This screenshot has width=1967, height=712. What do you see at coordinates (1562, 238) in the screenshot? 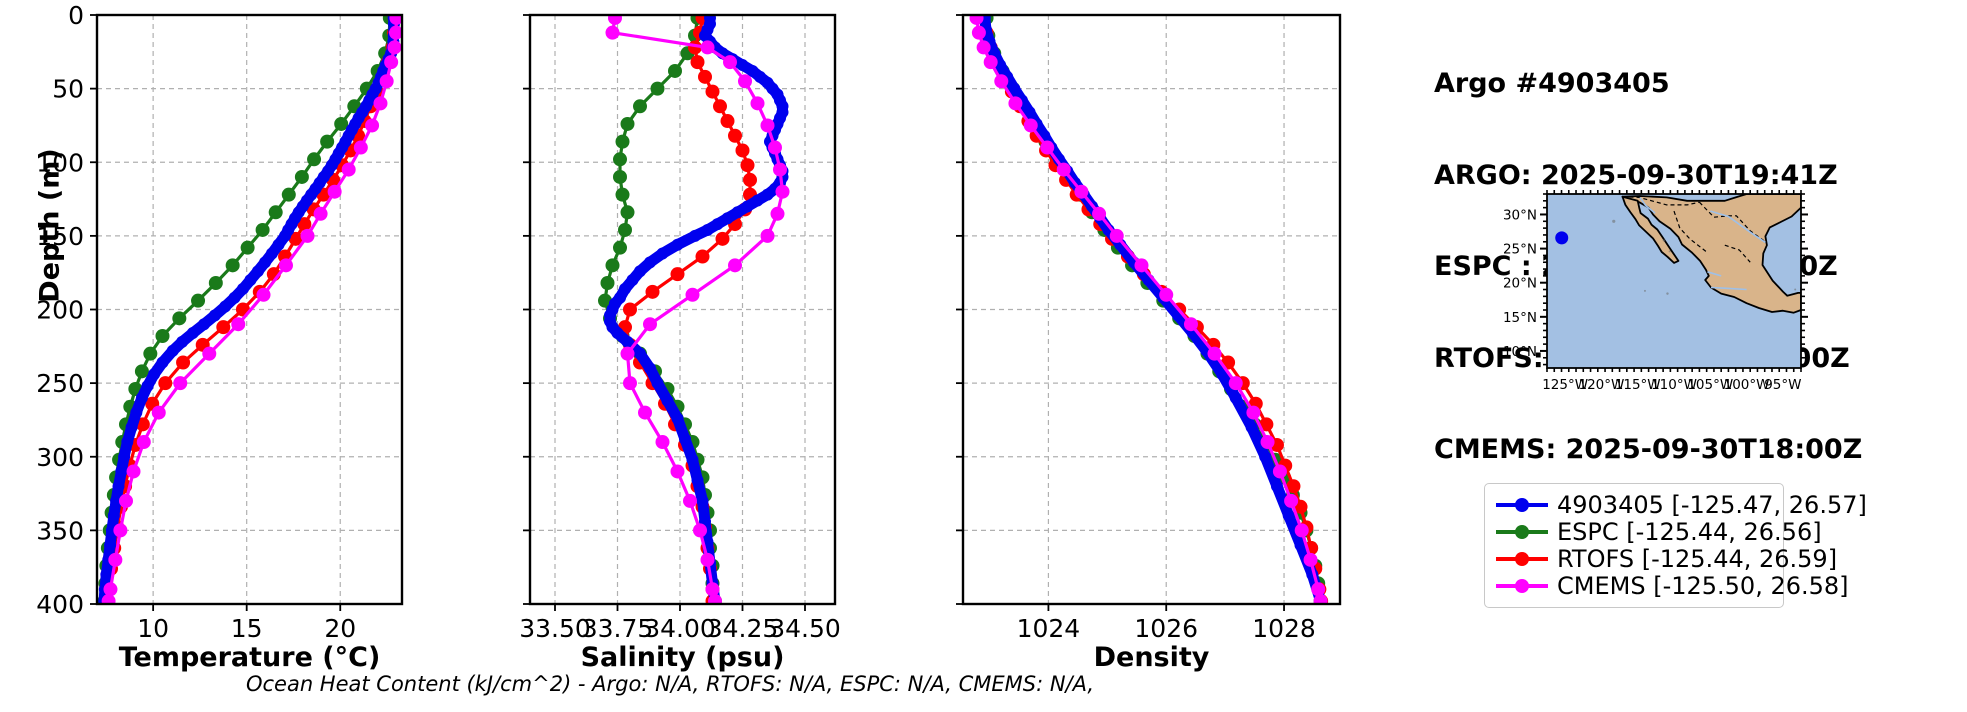
I see `map-float-marker` at bounding box center [1562, 238].